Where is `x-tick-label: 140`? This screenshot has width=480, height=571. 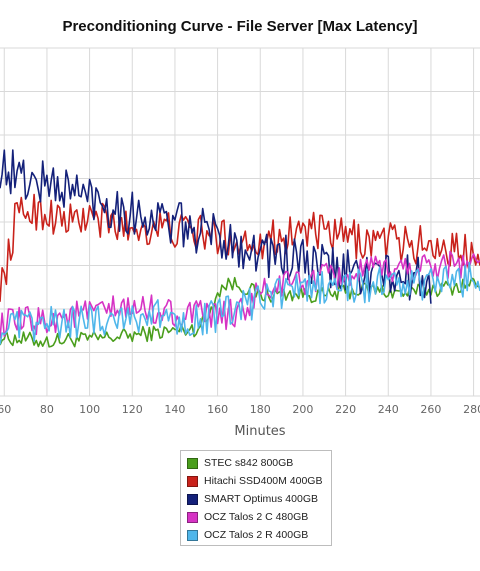 x-tick-label: 140 is located at coordinates (174, 409).